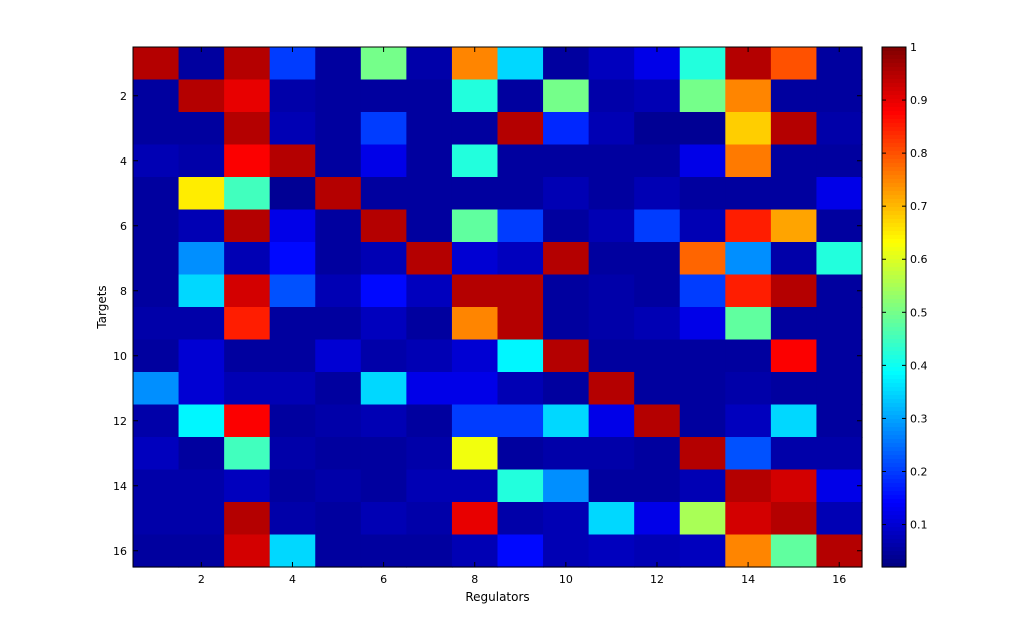 The height and width of the screenshot is (637, 1024). Describe the element at coordinates (839, 454) in the screenshot. I see `heatmap-cell-r13-c16` at that location.